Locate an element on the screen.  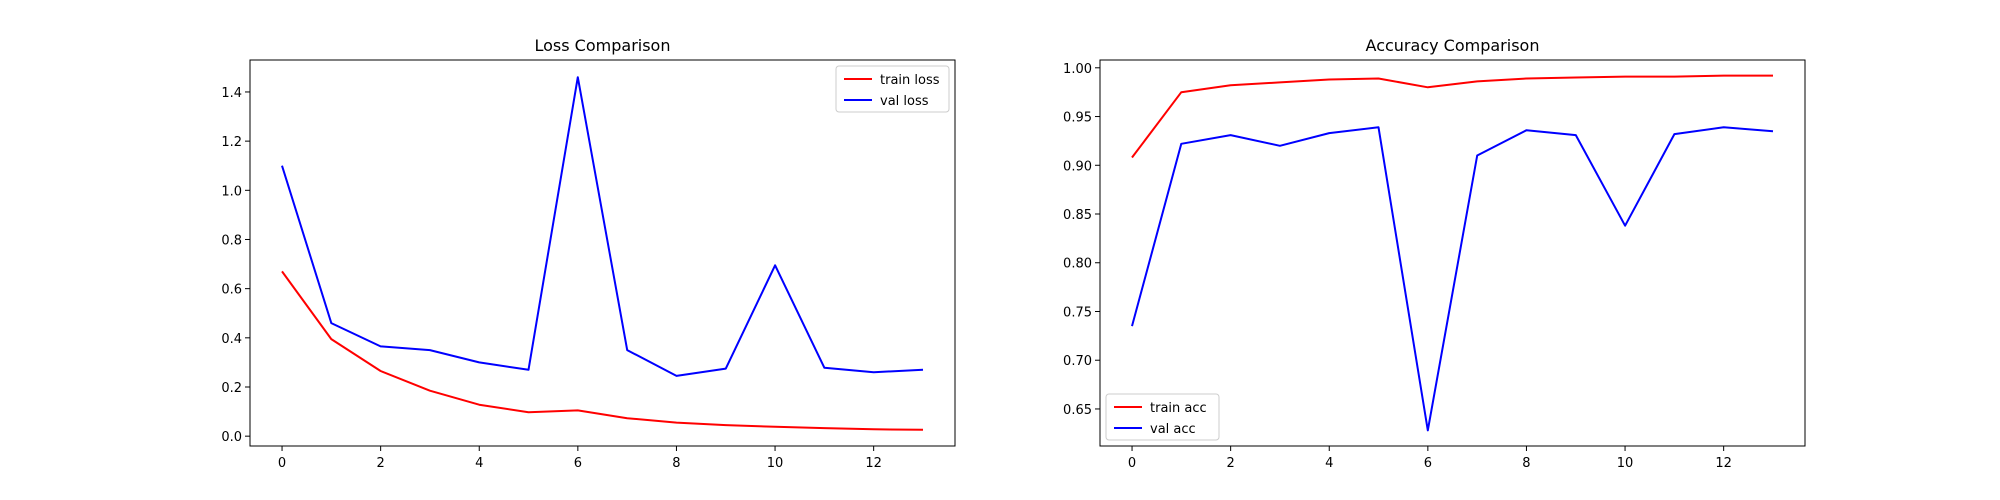
y-tick-label: 0.95 is located at coordinates (1077, 118).